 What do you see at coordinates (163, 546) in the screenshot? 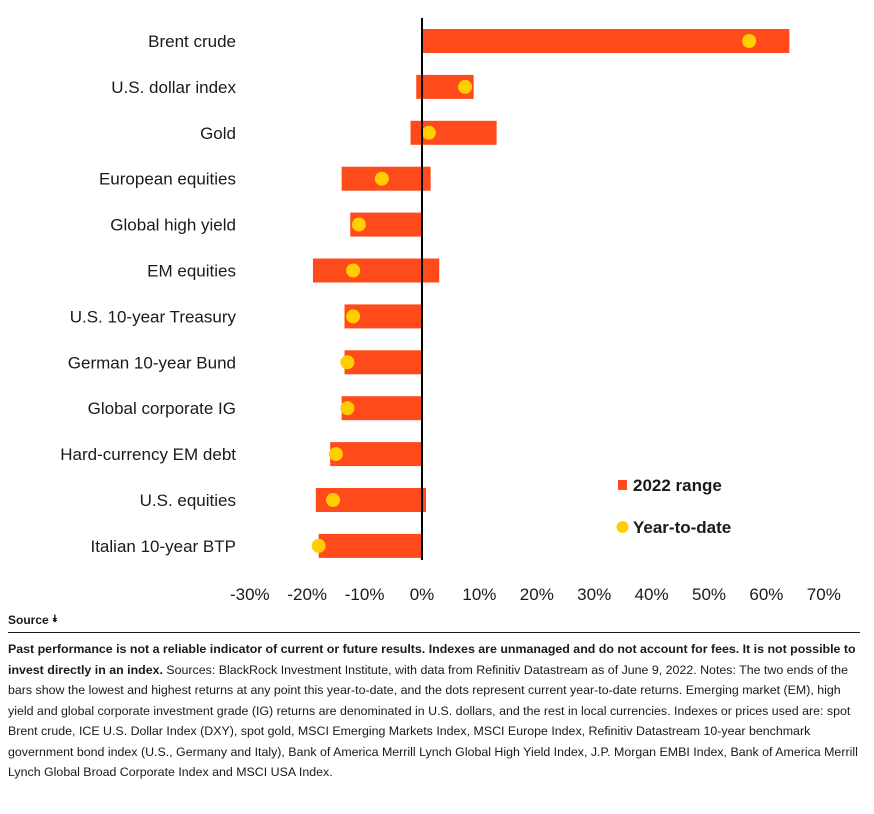
I see `category-label: Italian 10-year BTP` at bounding box center [163, 546].